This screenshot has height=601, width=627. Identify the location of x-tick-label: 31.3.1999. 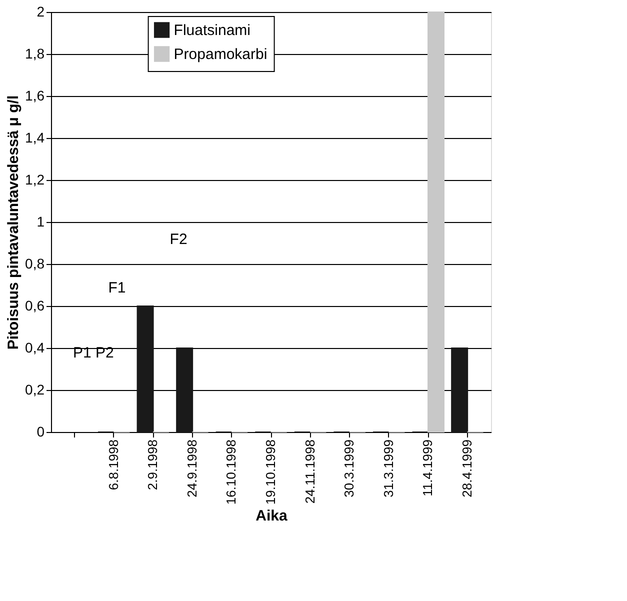
(388, 469).